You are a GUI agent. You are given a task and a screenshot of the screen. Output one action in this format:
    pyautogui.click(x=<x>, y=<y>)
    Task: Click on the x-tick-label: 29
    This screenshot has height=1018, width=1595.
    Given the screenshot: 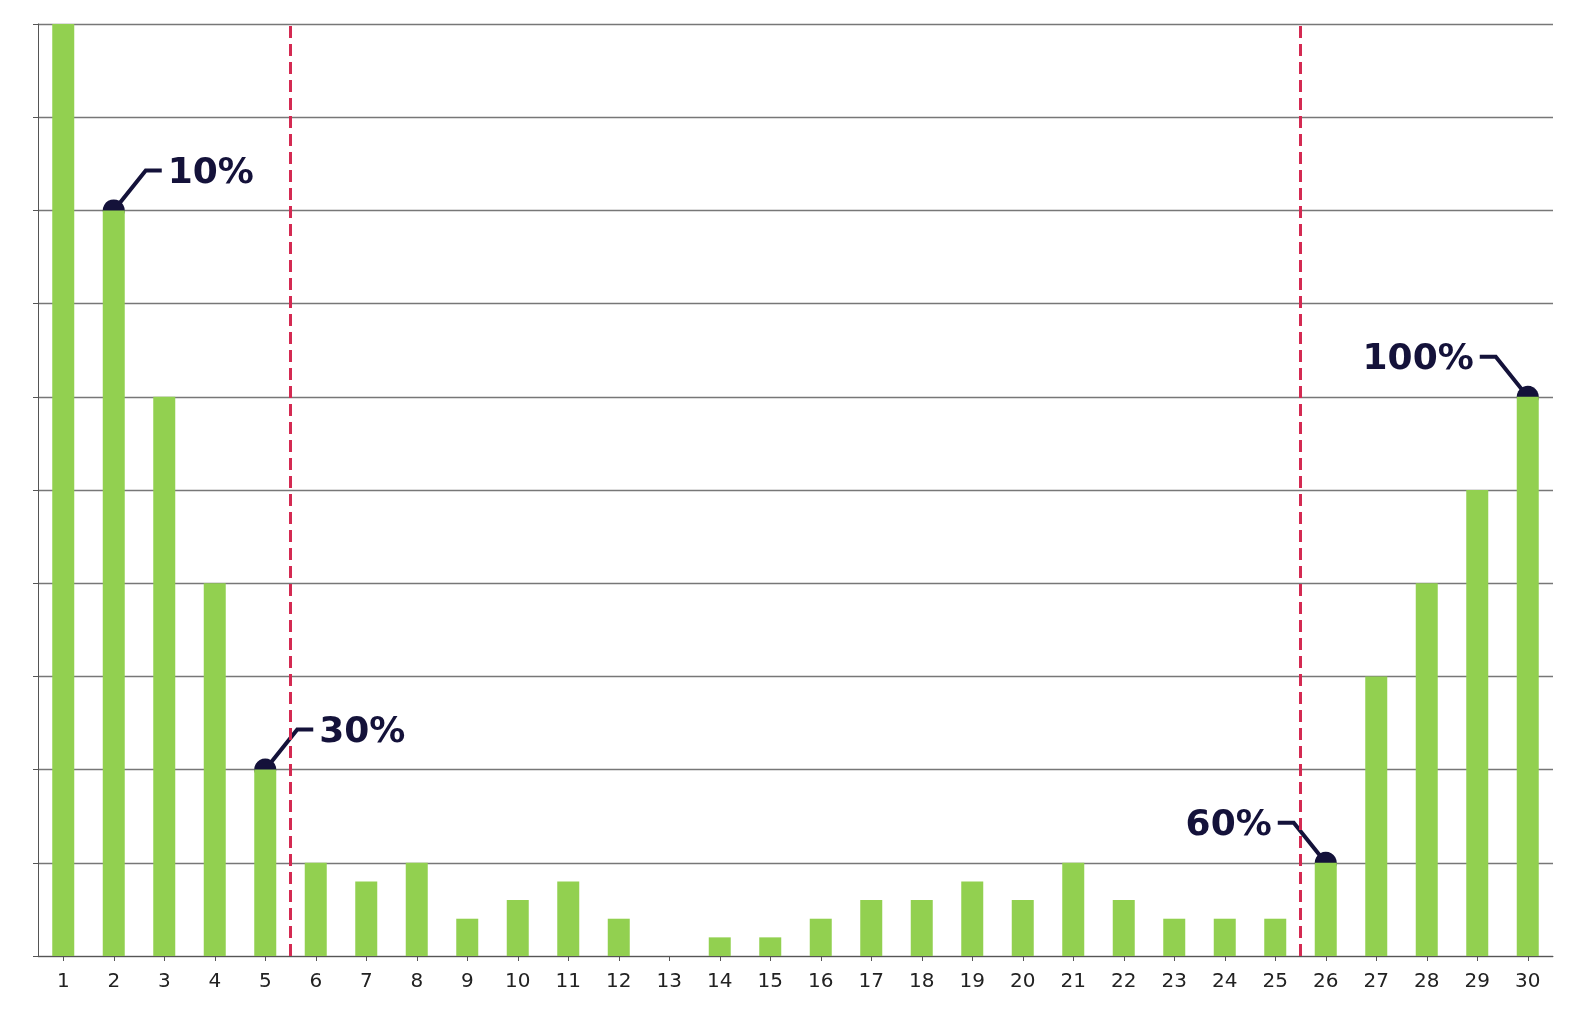 What is the action you would take?
    pyautogui.click(x=1477, y=980)
    